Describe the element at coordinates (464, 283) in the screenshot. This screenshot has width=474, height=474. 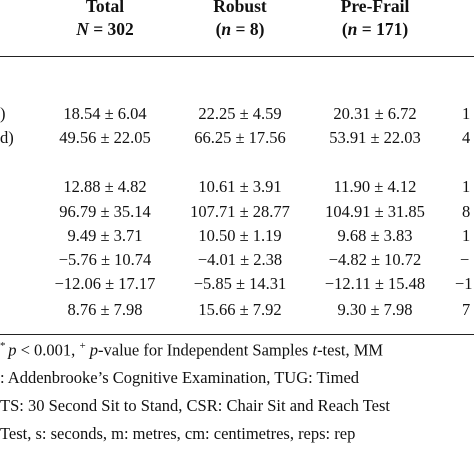
I see `cell: −1` at that location.